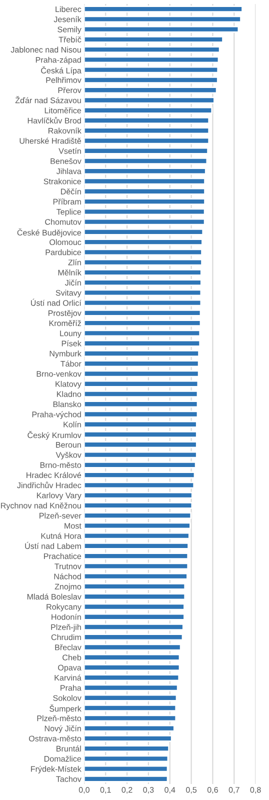  I want to click on y-tick-label: Teplice, so click(69, 212).